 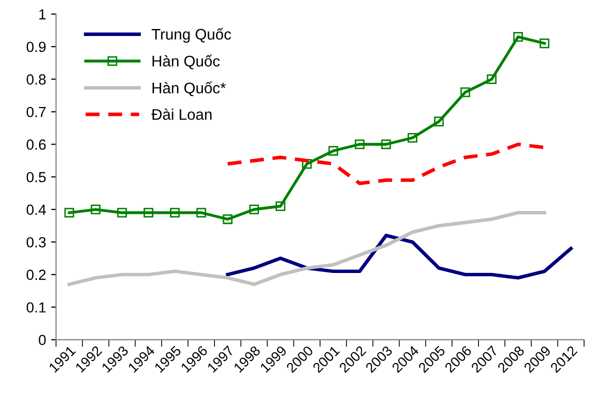 I want to click on y-tick-label: 0, so click(x=42, y=340).